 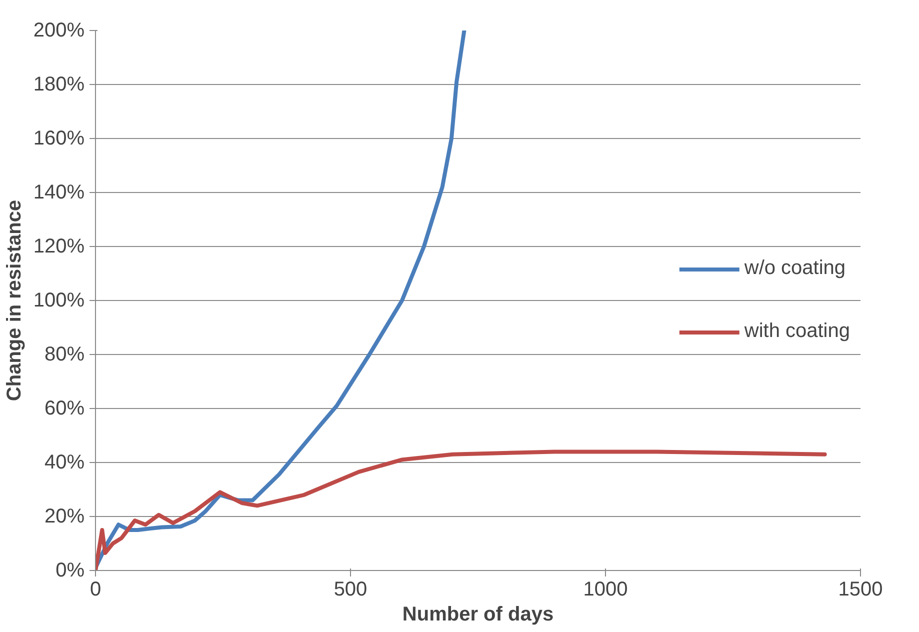 What do you see at coordinates (64, 355) in the screenshot?
I see `y-tick-label: 80%` at bounding box center [64, 355].